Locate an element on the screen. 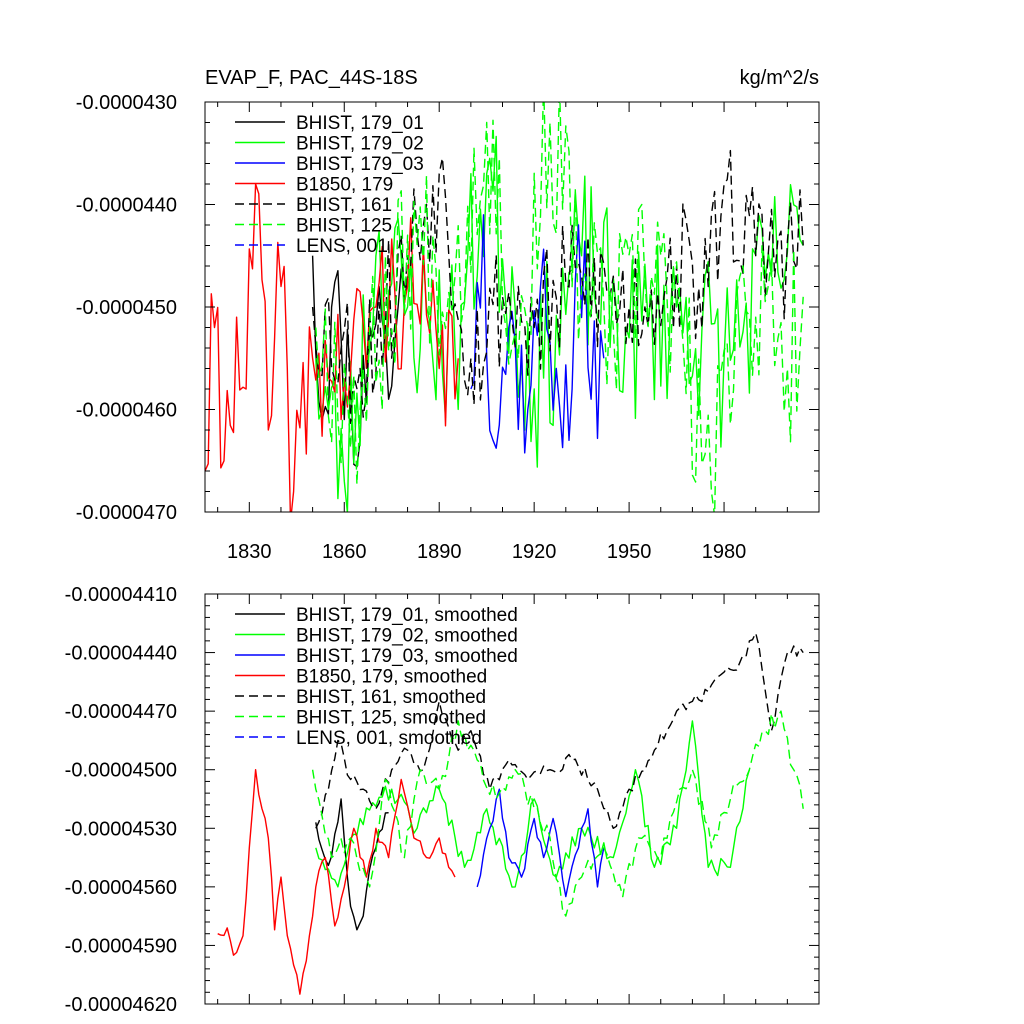  x-tick-label: 1980 is located at coordinates (724, 552).